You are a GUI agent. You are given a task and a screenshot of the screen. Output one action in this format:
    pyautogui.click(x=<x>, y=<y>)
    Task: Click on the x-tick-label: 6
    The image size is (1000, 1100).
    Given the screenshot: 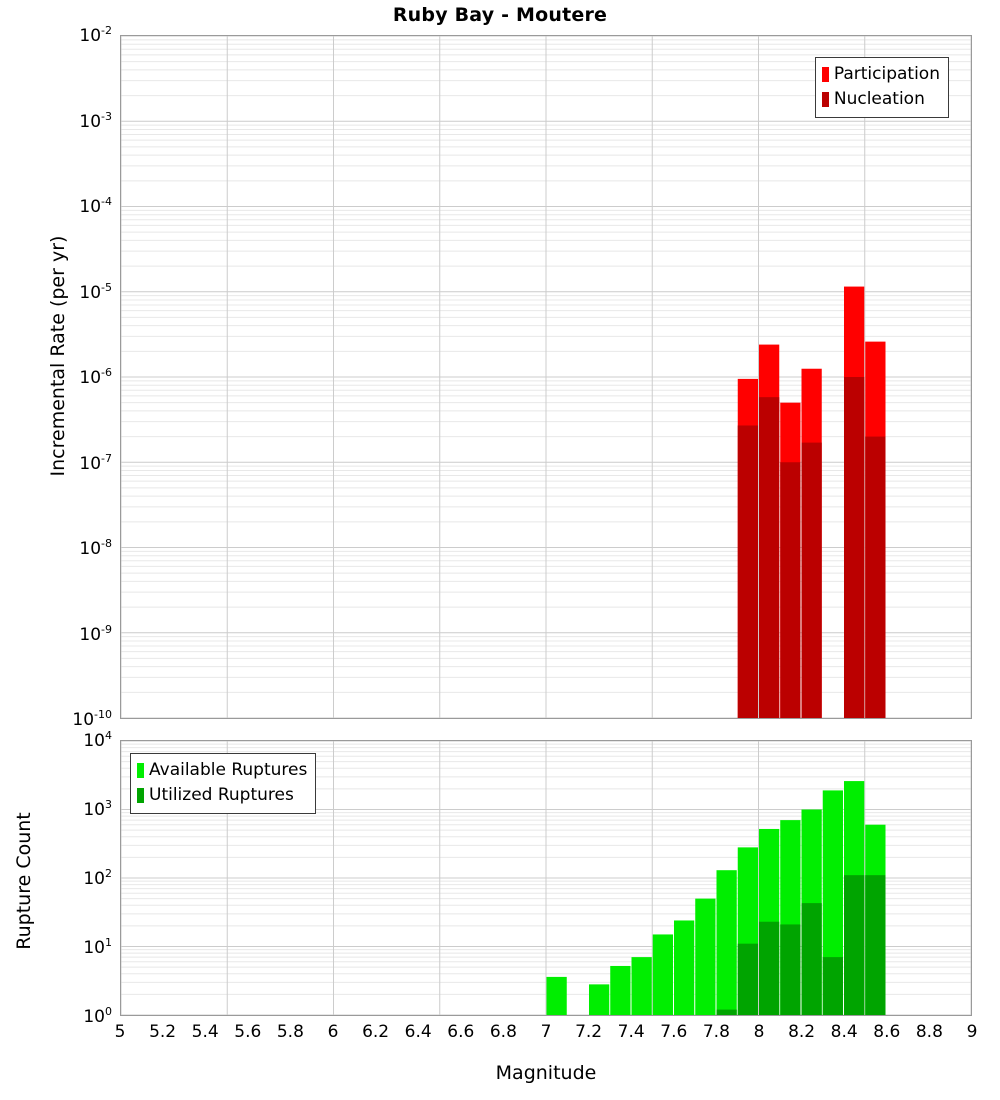 What is the action you would take?
    pyautogui.click(x=333, y=1032)
    